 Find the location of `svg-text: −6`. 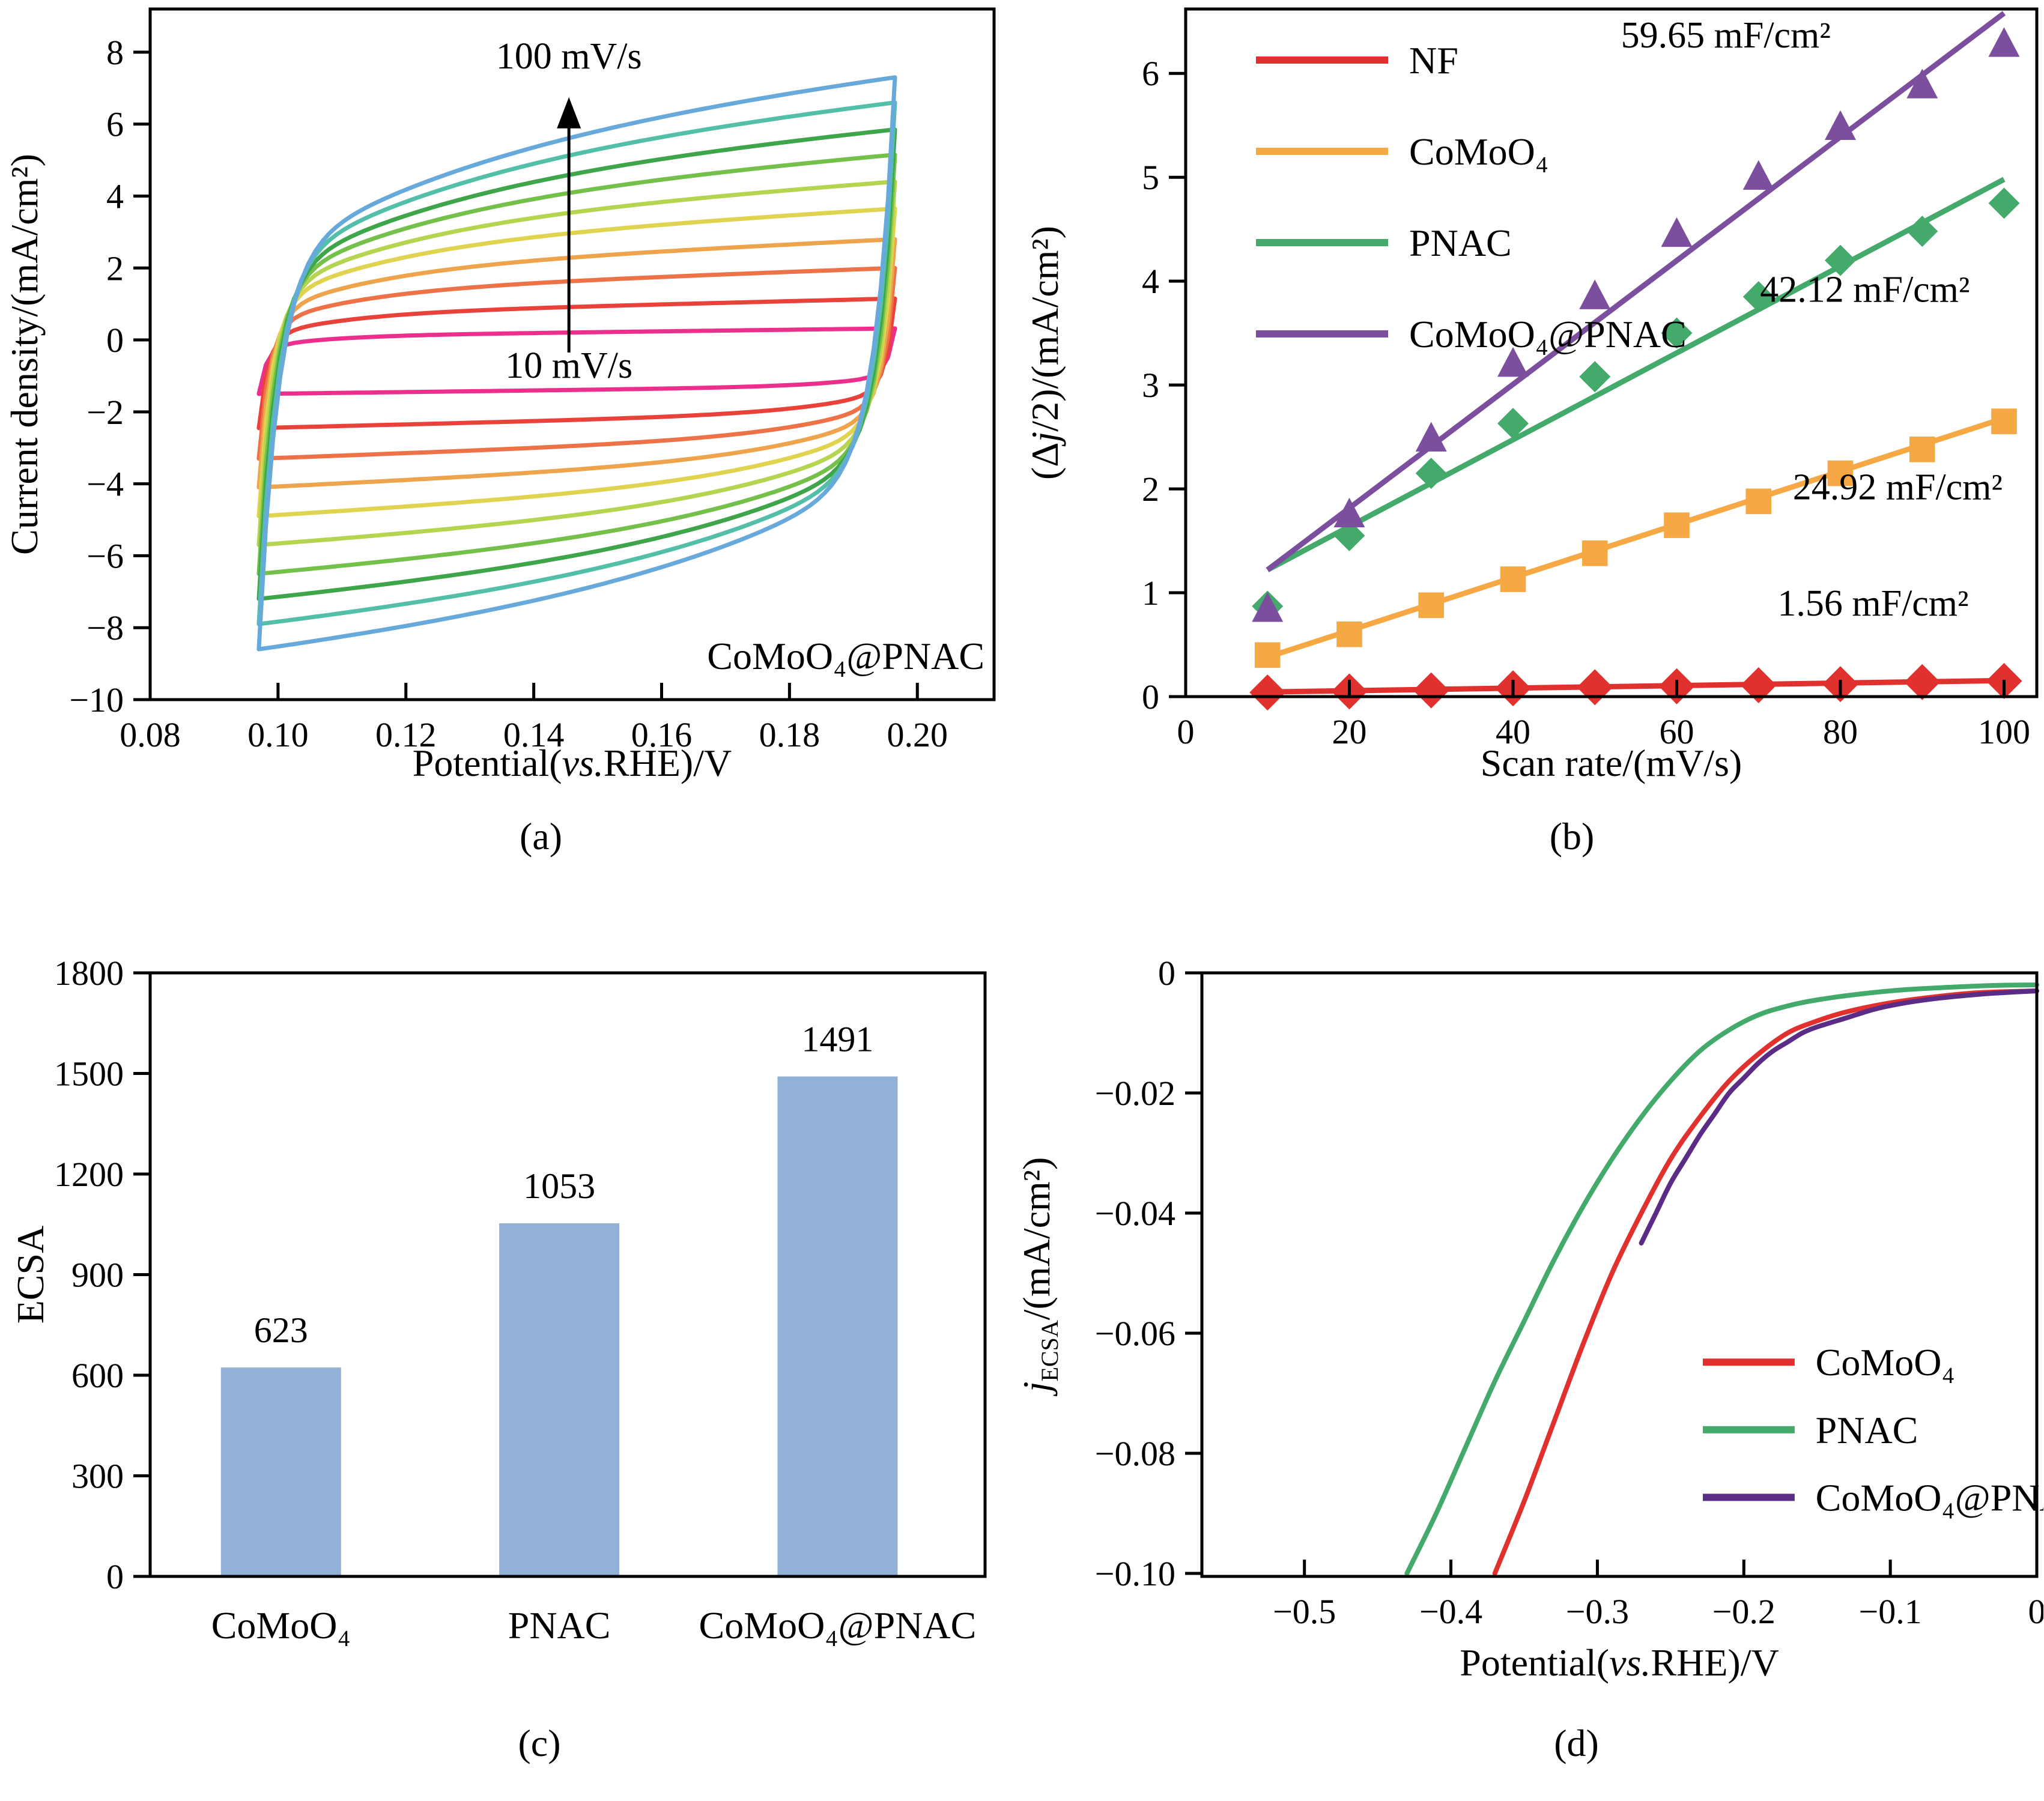

svg-text: −6 is located at coordinates (105, 555).